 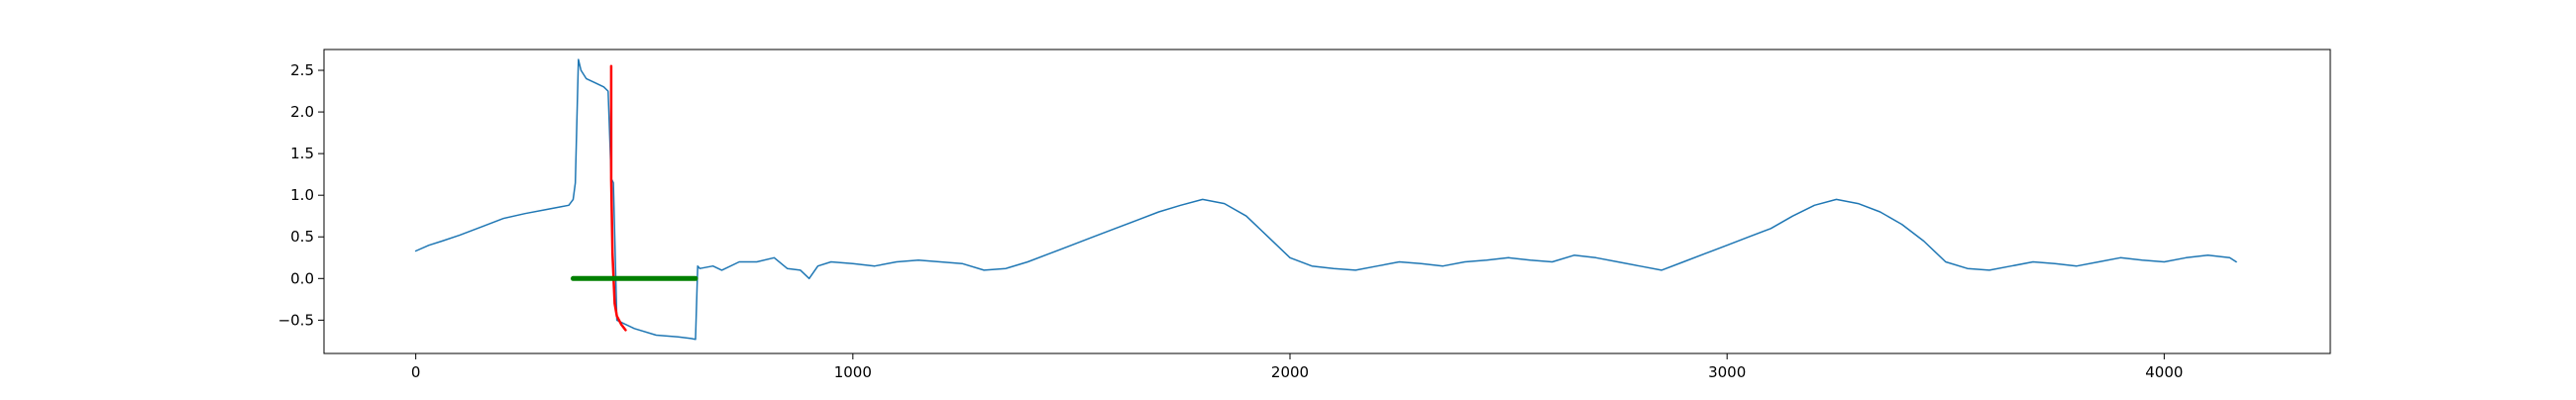 I want to click on y-tick-label: 2.0, so click(x=302, y=112).